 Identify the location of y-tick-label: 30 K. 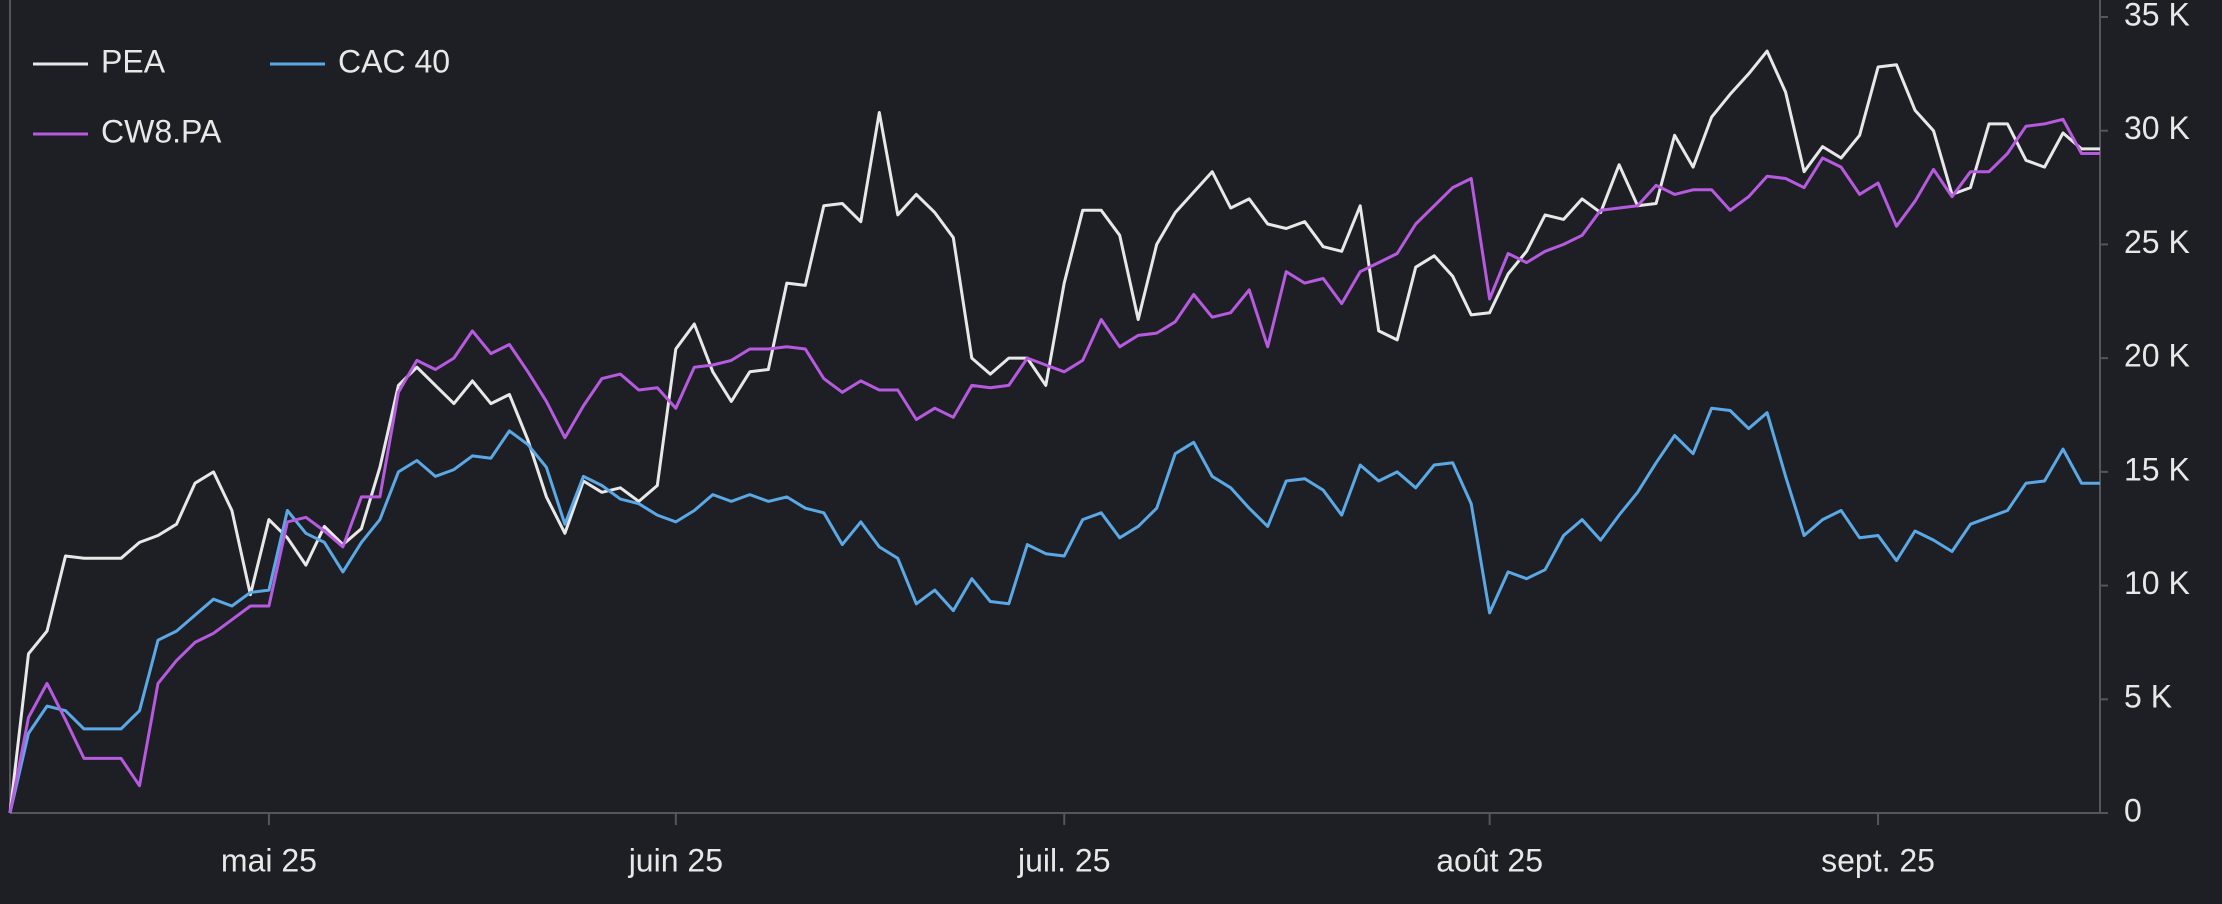
(2157, 128).